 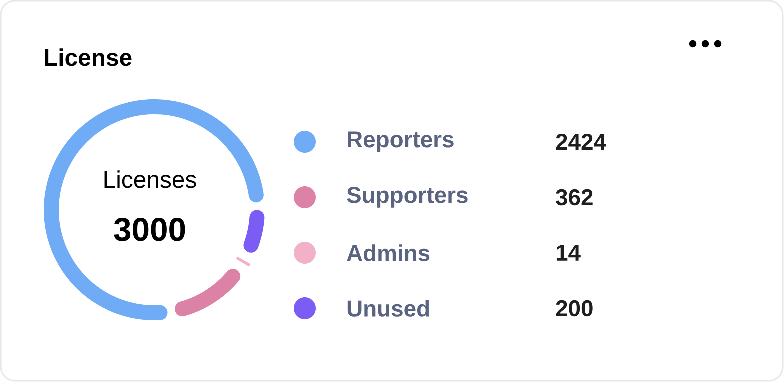 What do you see at coordinates (150, 230) in the screenshot?
I see `text: 3000` at bounding box center [150, 230].